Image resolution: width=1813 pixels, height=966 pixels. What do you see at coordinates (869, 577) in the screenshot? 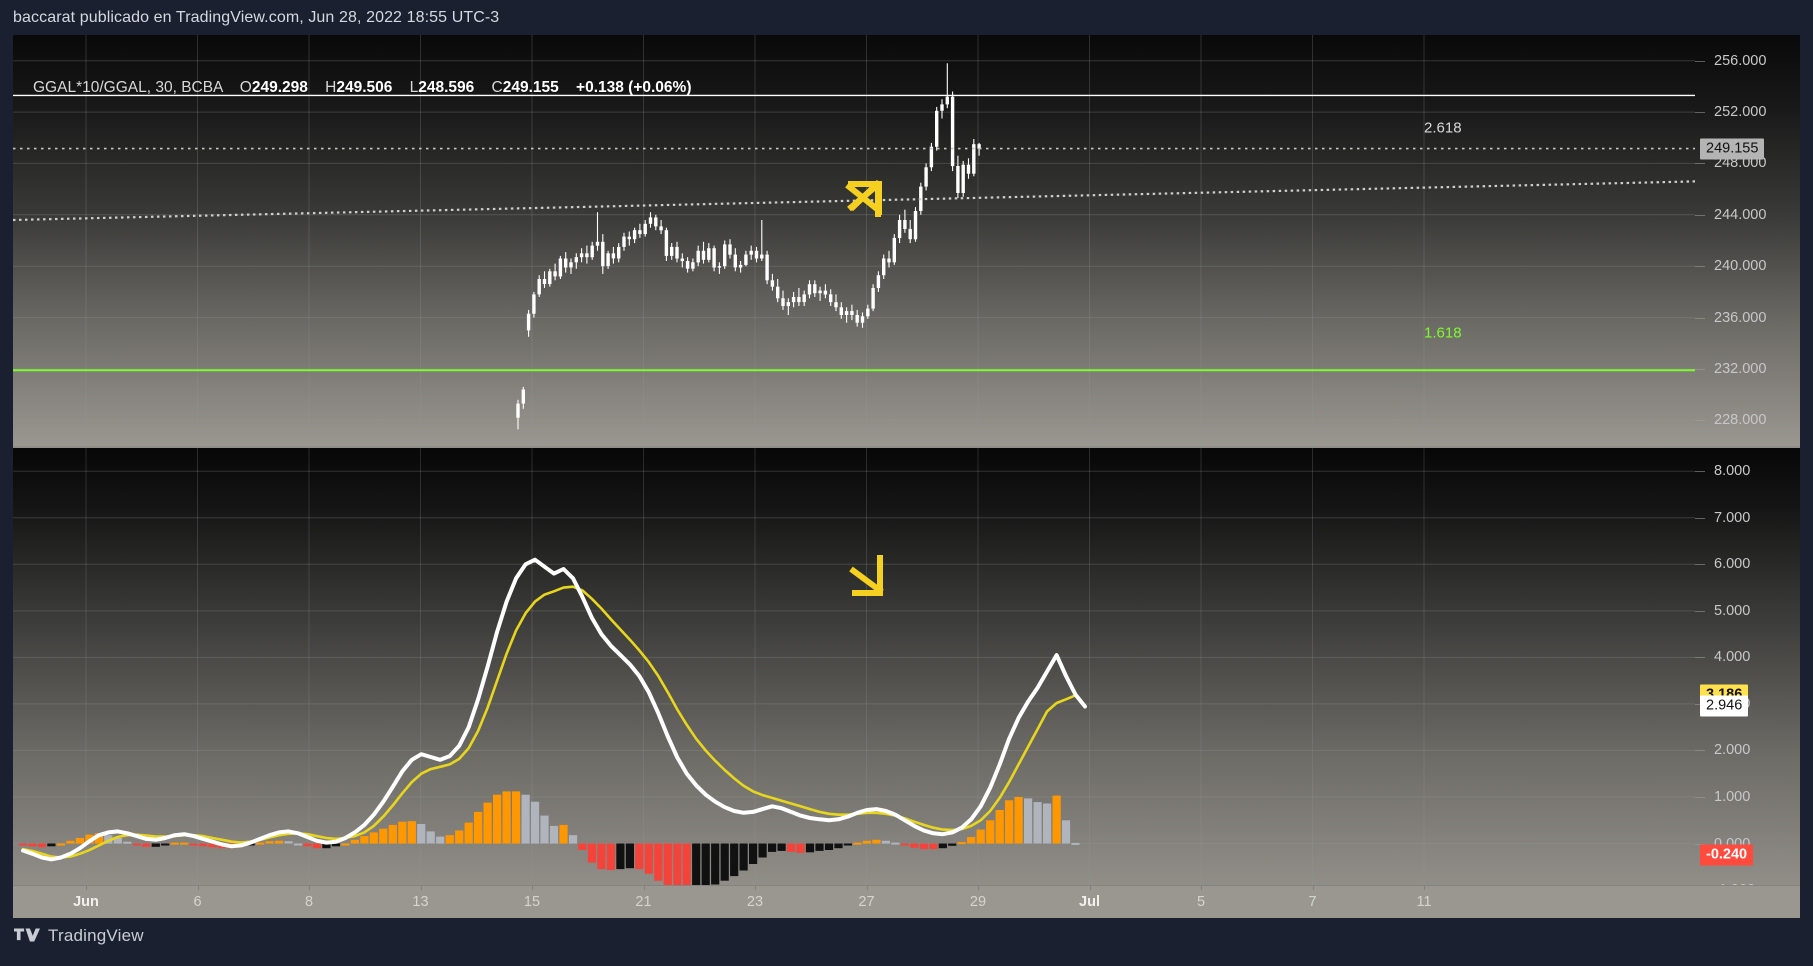
I see `arrow-down-right-icon` at bounding box center [869, 577].